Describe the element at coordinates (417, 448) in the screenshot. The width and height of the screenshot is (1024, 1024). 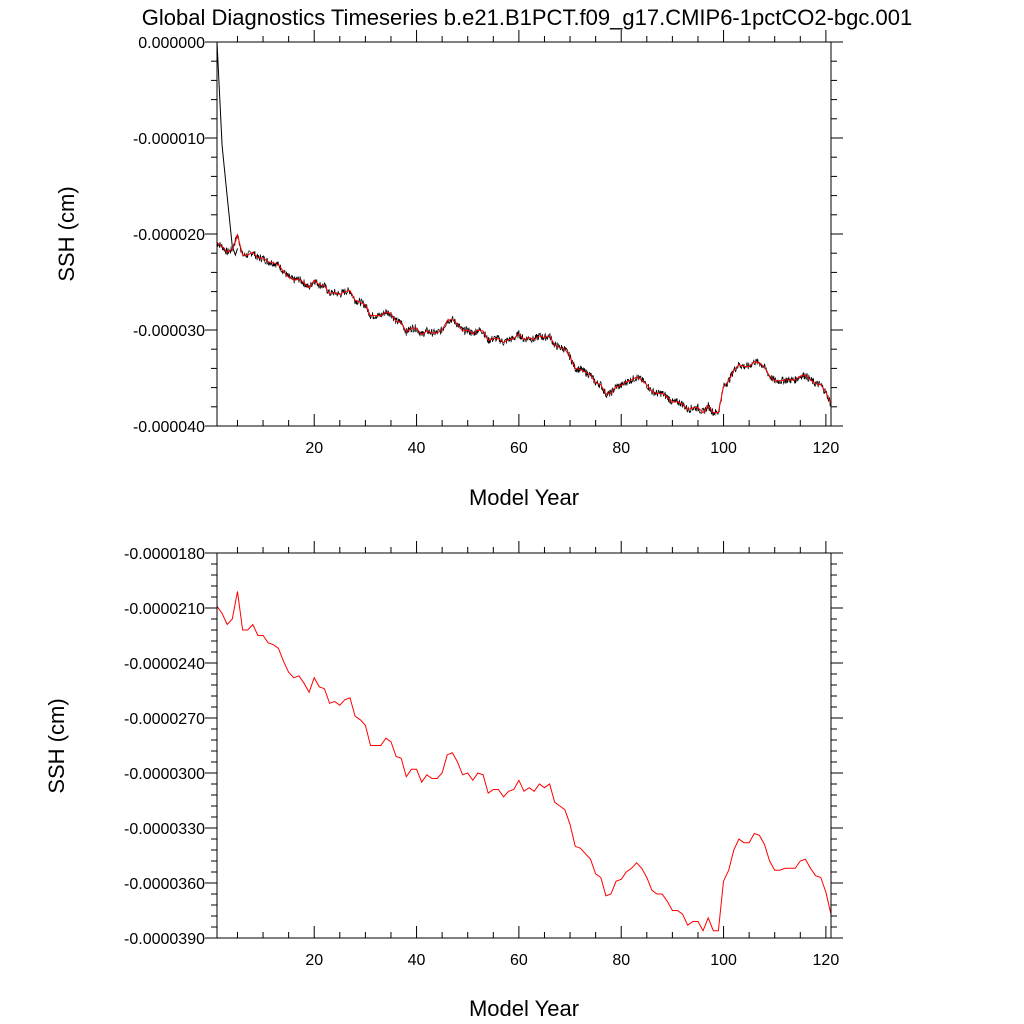
I see `top-x-tick-label: 40` at that location.